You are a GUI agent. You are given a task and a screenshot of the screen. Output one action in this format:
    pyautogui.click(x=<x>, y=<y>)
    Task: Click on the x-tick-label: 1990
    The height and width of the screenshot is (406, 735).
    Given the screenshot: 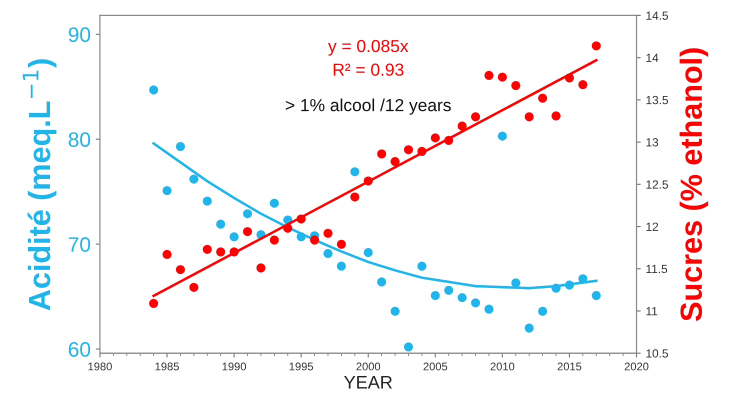 What is the action you would take?
    pyautogui.click(x=234, y=366)
    